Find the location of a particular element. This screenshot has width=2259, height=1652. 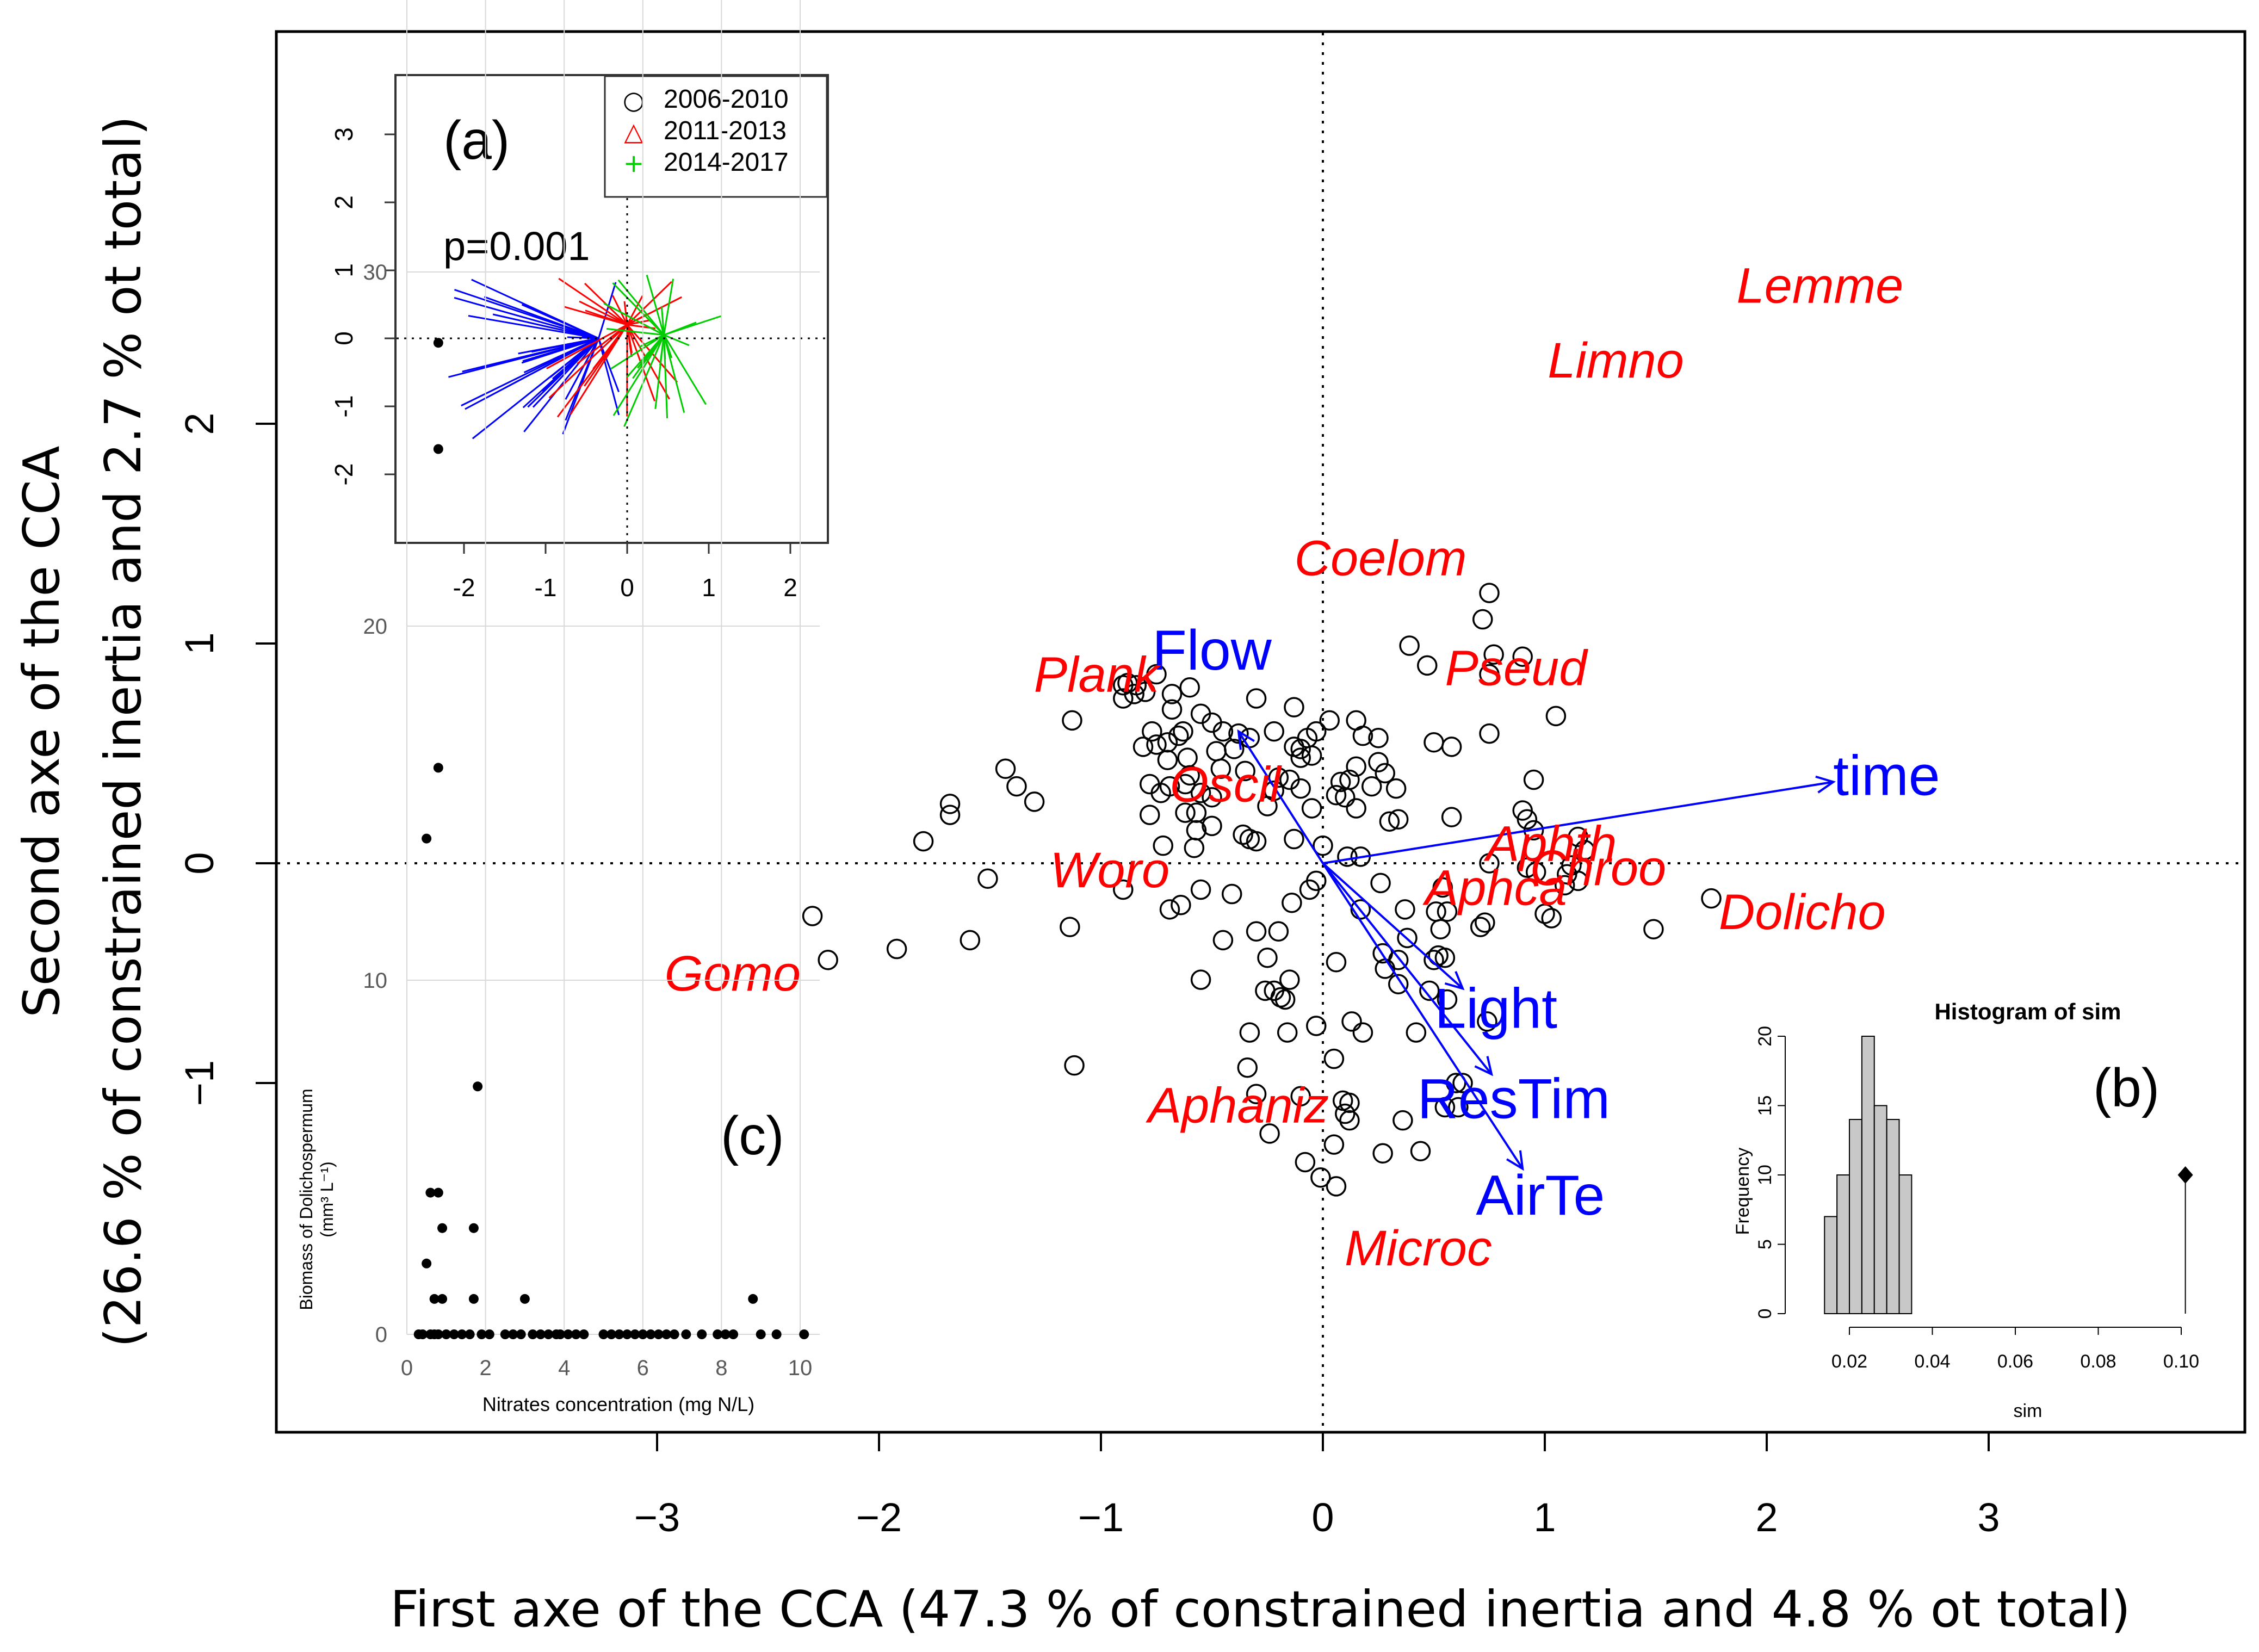

inset-a-panel-label: (a) is located at coordinates (476, 141).